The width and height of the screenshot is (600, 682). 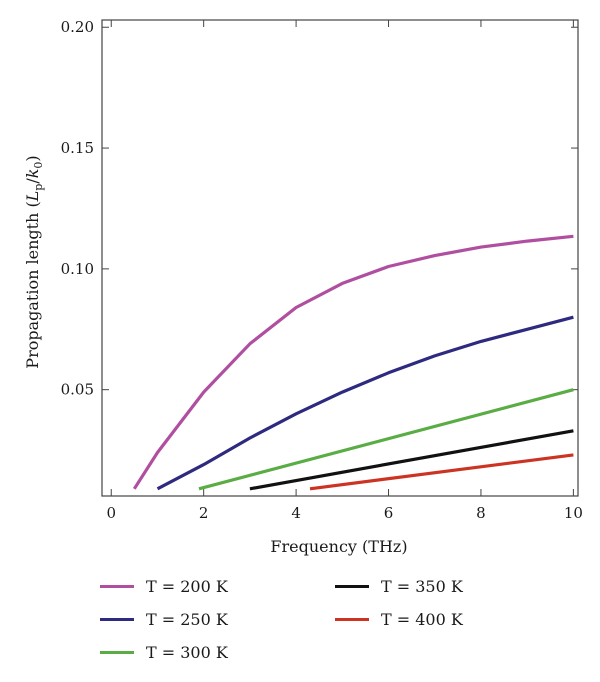 What do you see at coordinates (187, 652) in the screenshot?
I see `legend-label: T = 300 K` at bounding box center [187, 652].